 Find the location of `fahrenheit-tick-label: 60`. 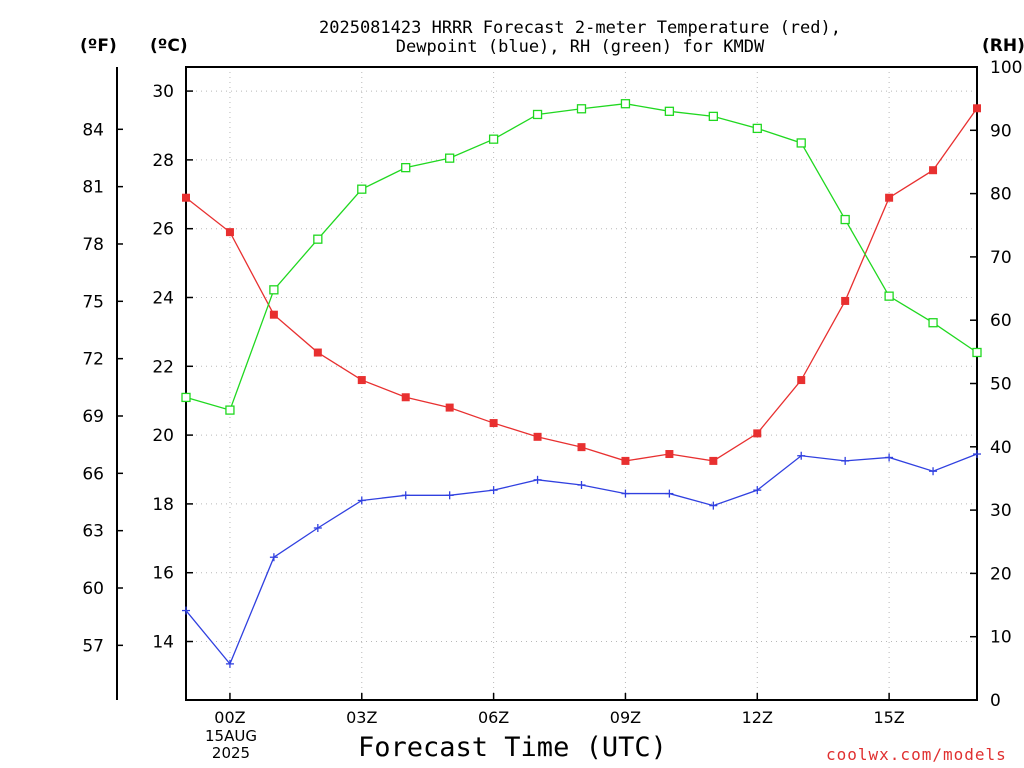

fahrenheit-tick-label: 60 is located at coordinates (93, 589).